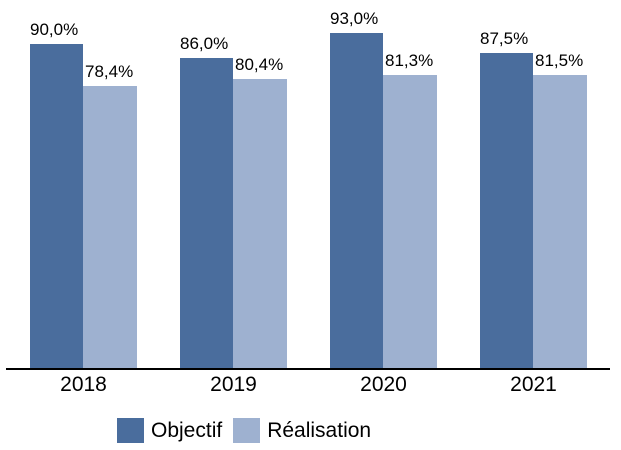  Describe the element at coordinates (247, 430) in the screenshot. I see `legend-swatch-ralisation` at that location.